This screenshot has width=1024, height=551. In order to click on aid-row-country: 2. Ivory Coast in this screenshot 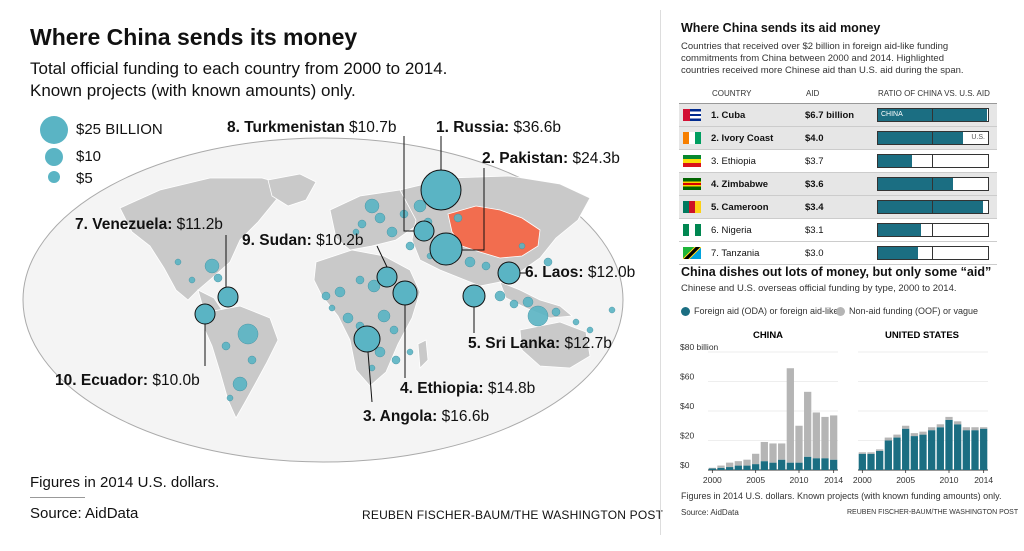, I will do `click(758, 138)`.